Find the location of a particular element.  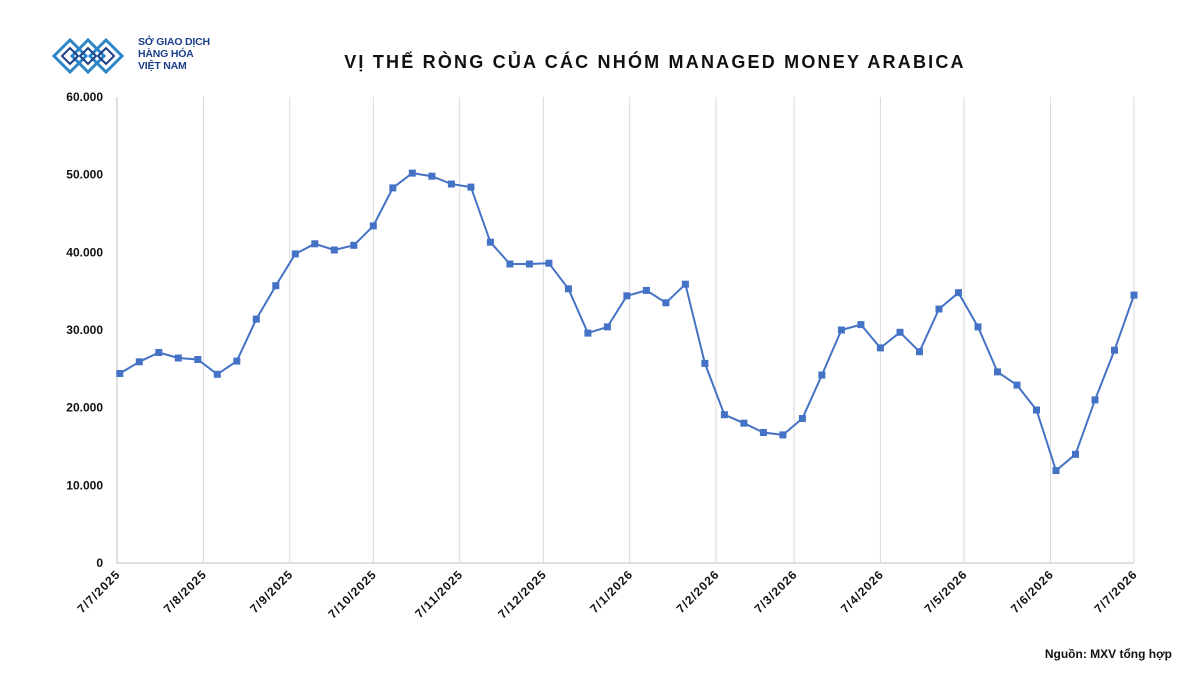

y-tick-label: 0 is located at coordinates (99, 563).